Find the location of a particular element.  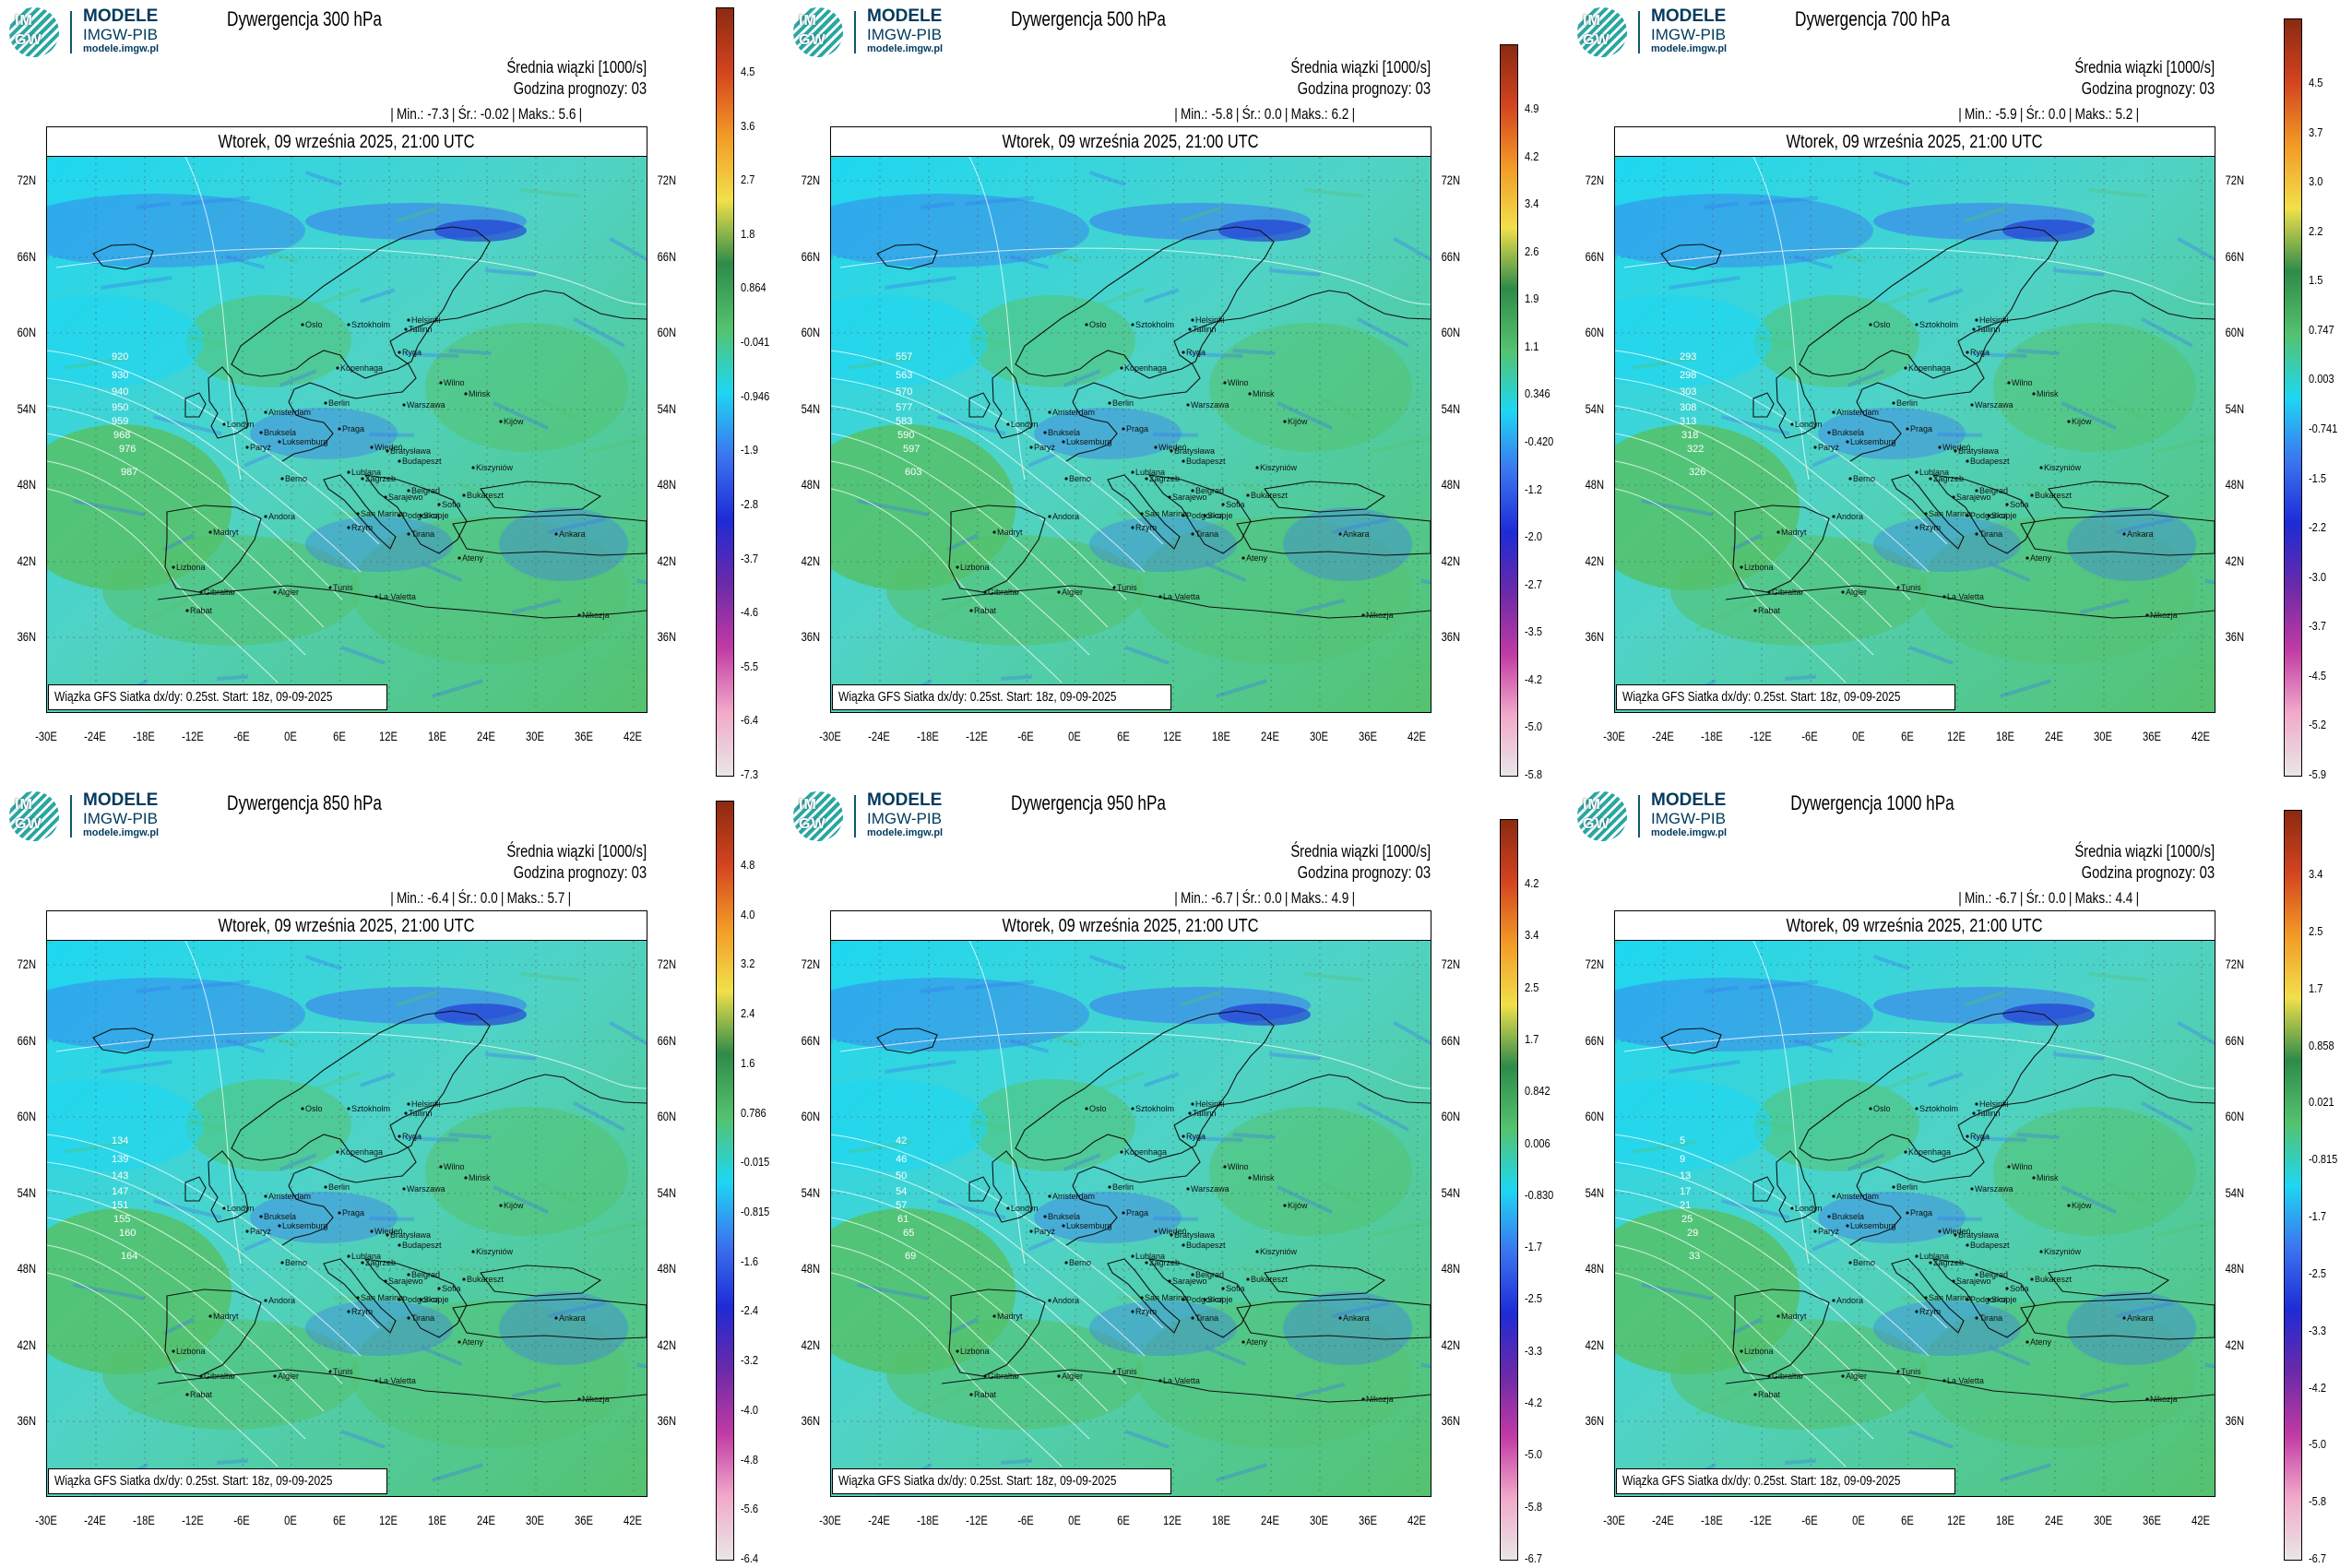

colorbar-tick: 2.6 is located at coordinates (1532, 251).